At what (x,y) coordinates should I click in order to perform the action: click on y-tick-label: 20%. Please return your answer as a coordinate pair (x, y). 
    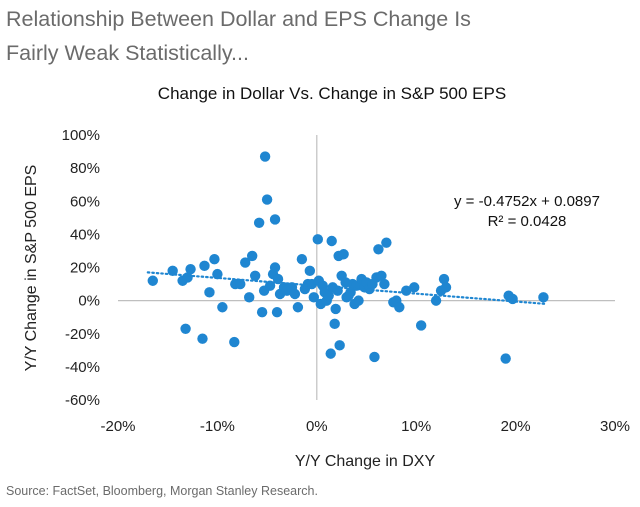
    Looking at the image, I should click on (85, 268).